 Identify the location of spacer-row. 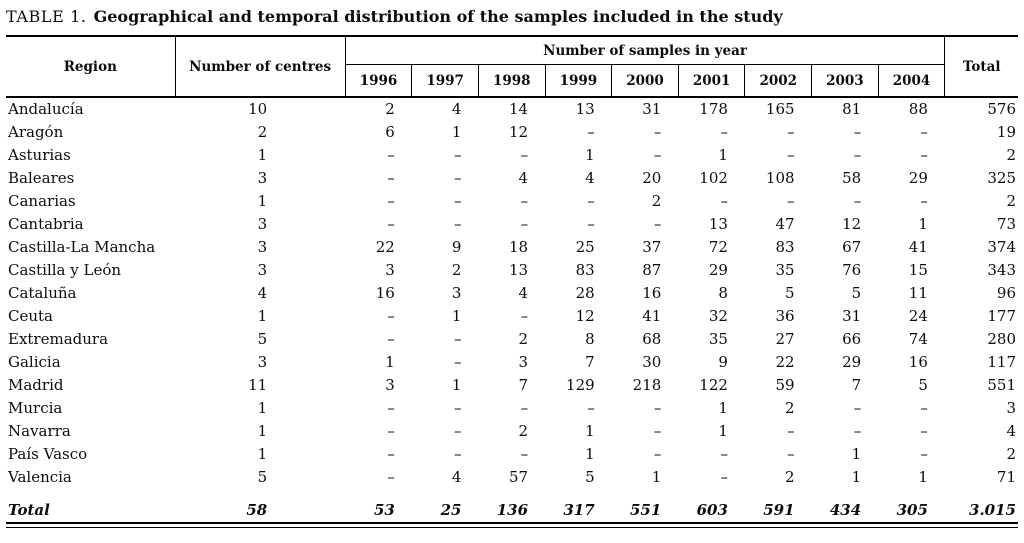
(512, 493).